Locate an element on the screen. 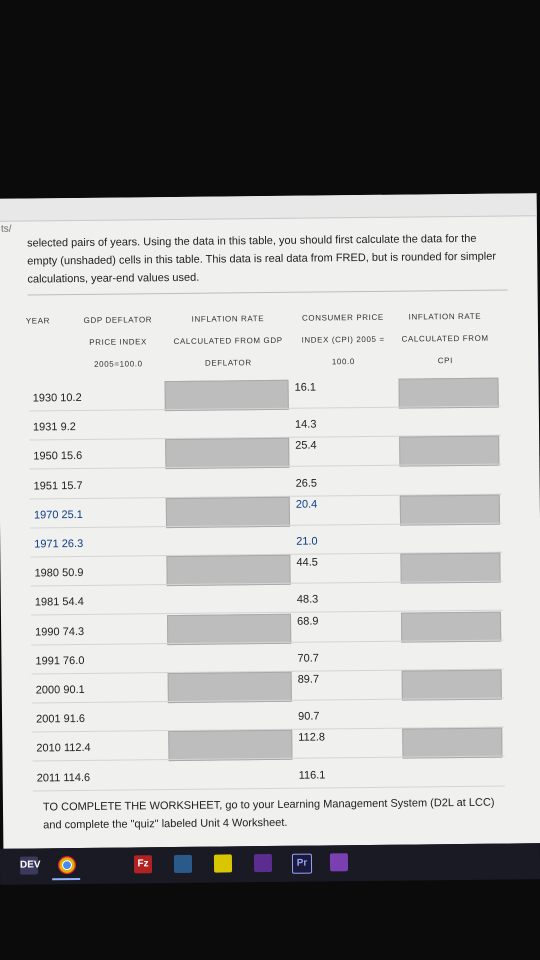 The width and height of the screenshot is (540, 960). cpi-value: 89.7 is located at coordinates (308, 679).